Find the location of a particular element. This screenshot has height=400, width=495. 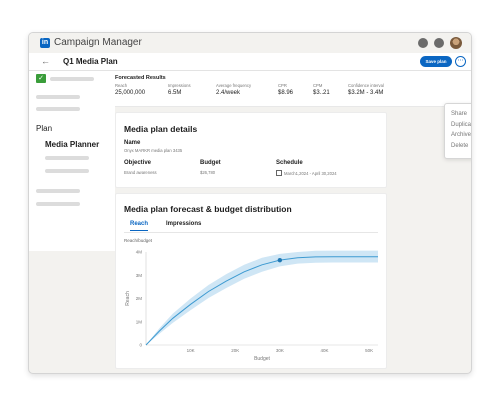

tab-impressions: Impressions is located at coordinates (184, 224).